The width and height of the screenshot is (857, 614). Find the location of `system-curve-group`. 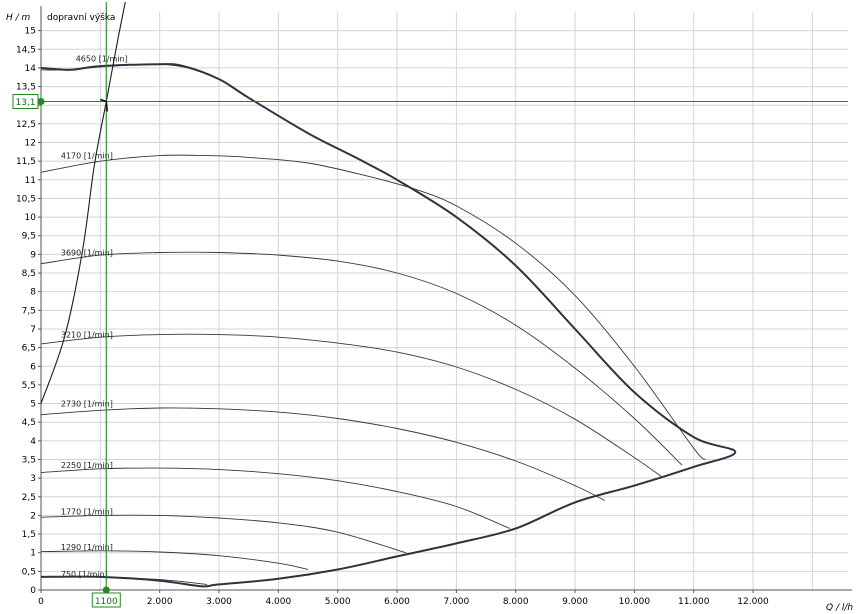

system-curve-group is located at coordinates (83, 203).